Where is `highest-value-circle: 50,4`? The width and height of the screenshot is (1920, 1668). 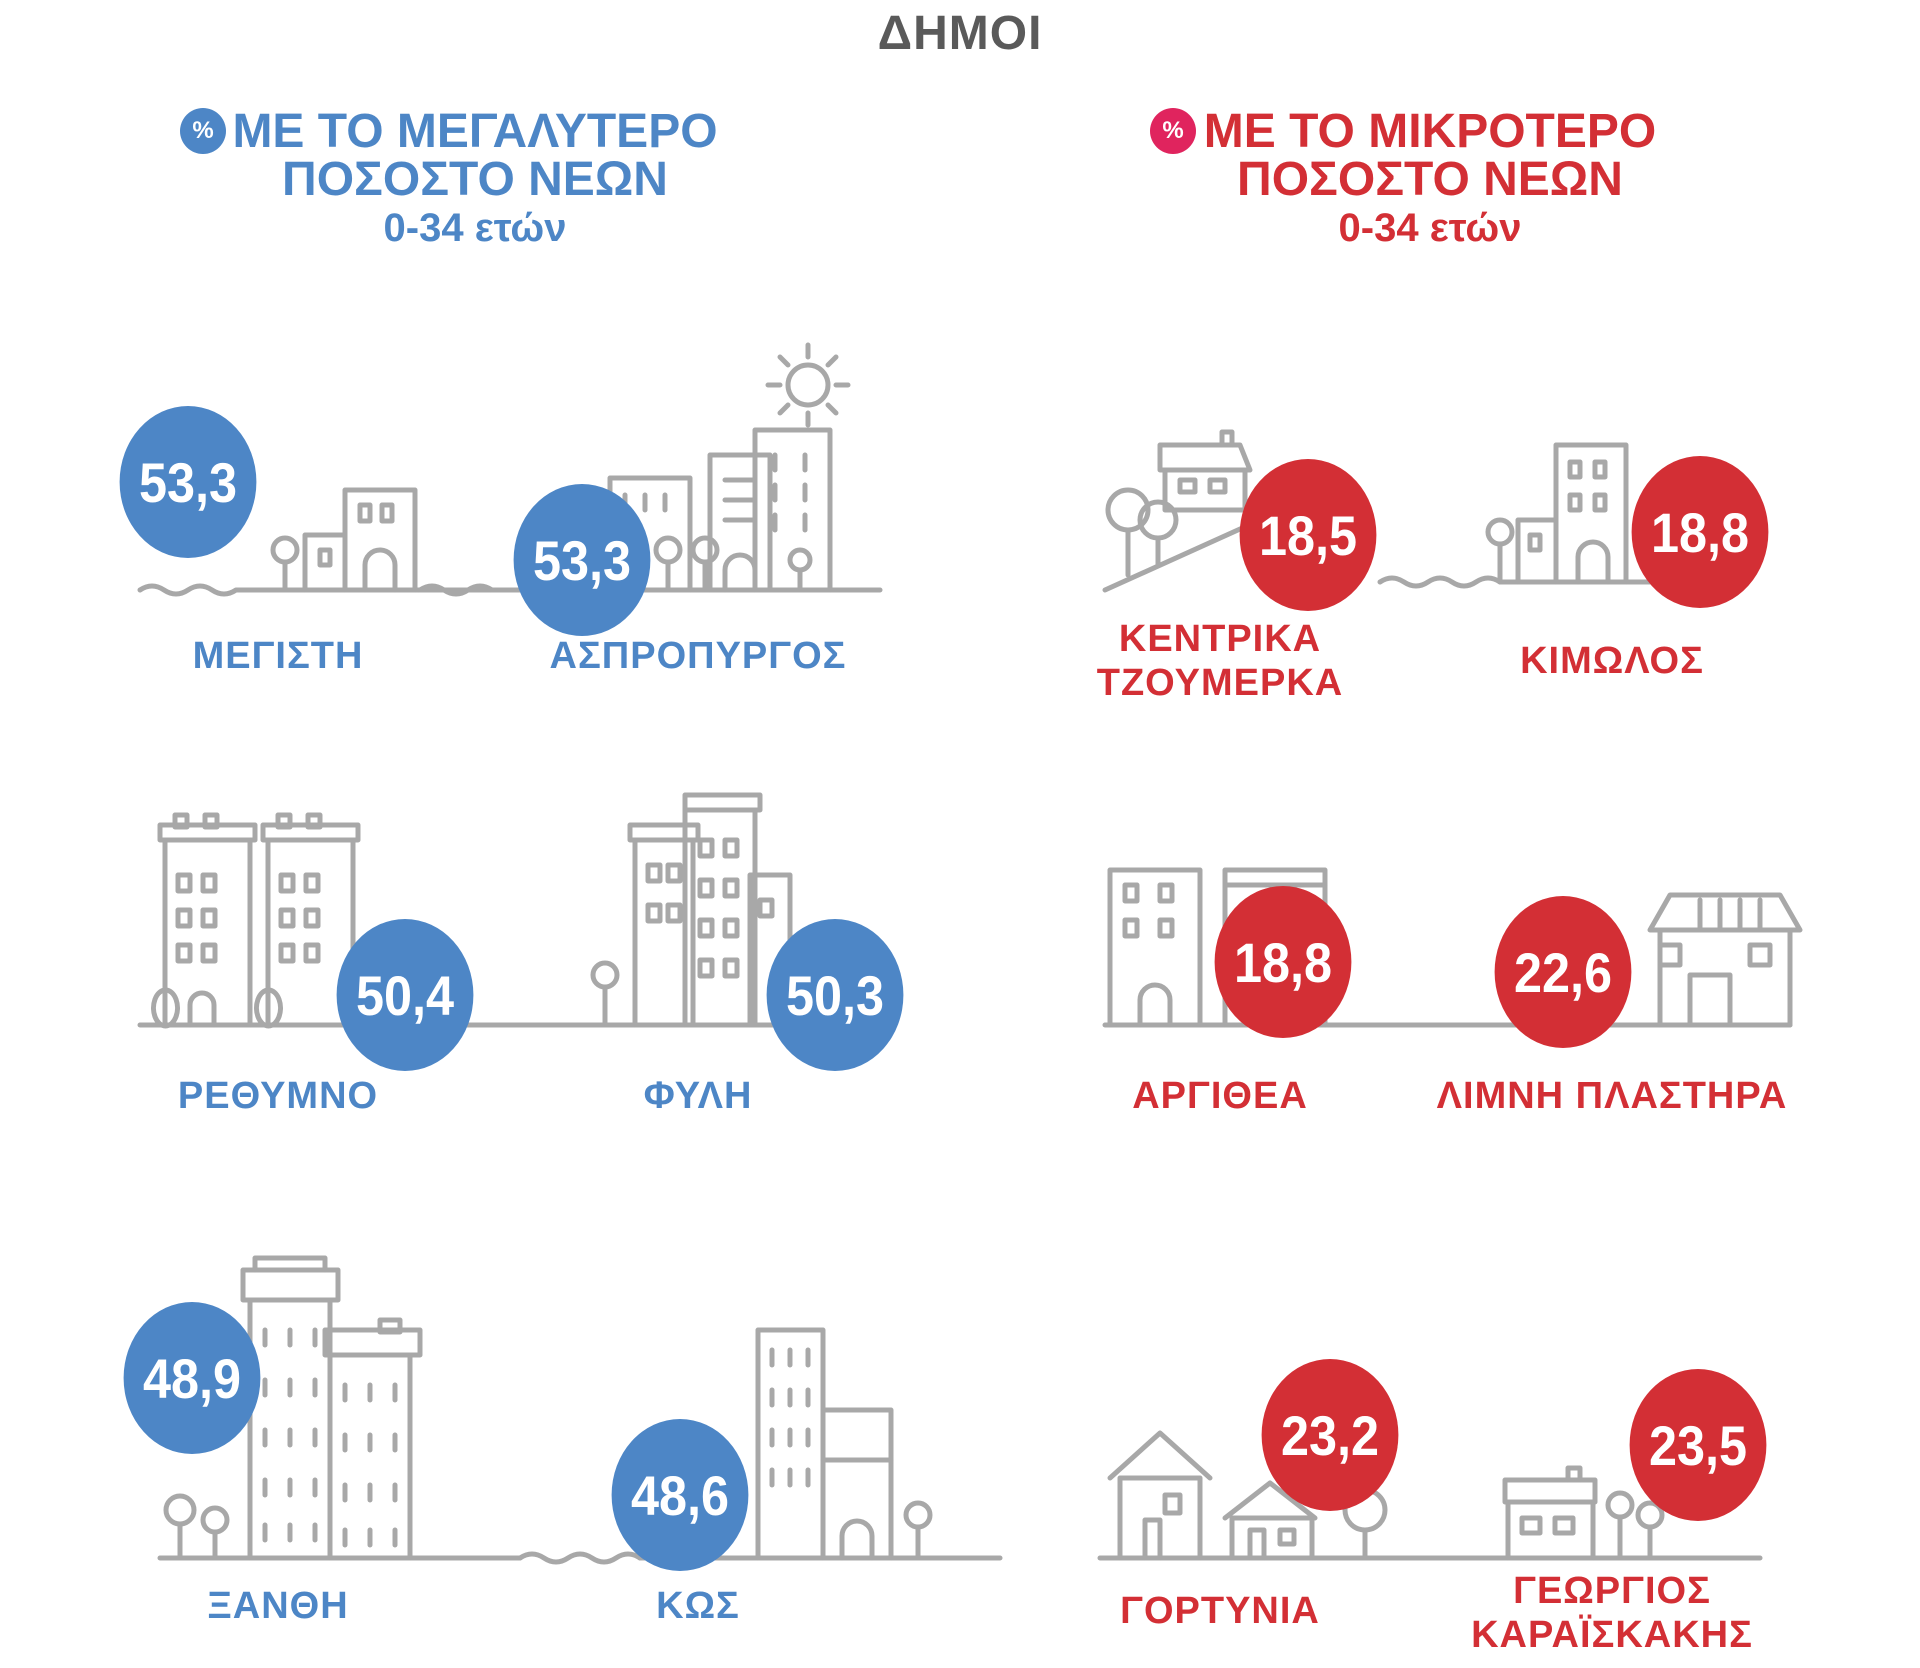 highest-value-circle: 50,4 is located at coordinates (405, 995).